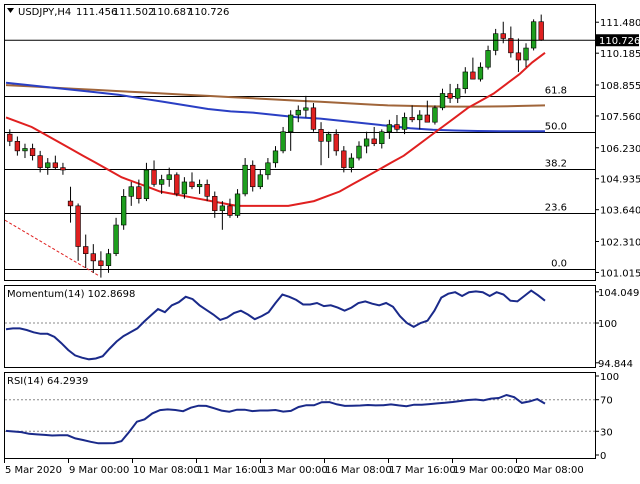 The image size is (640, 484). I want to click on price-tick-label: 108.855, so click(620, 86).